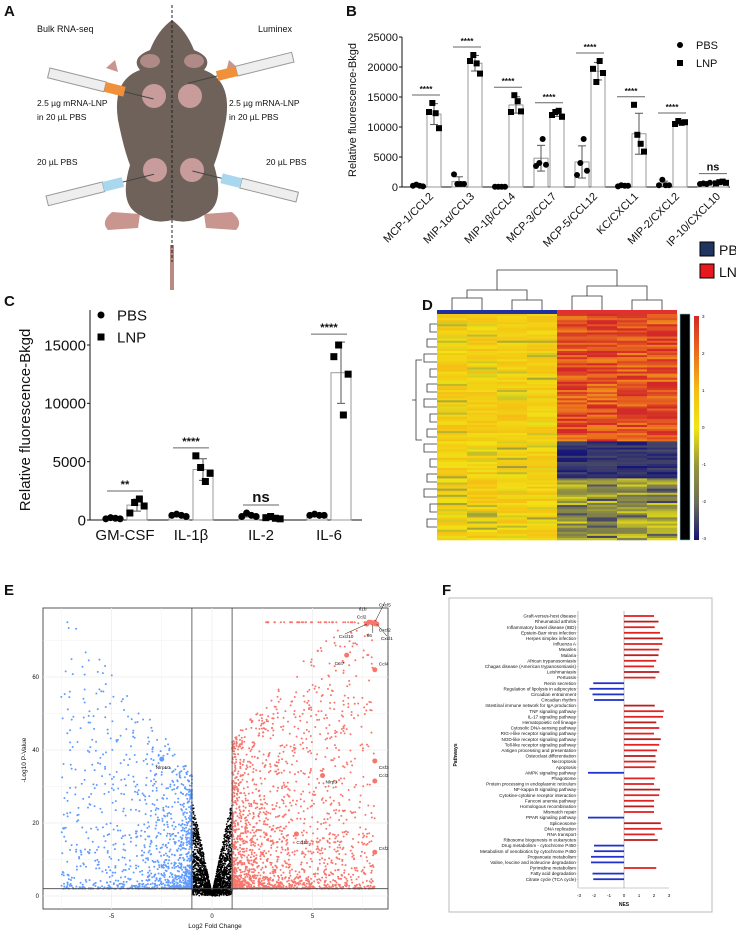 The height and width of the screenshot is (930, 736). I want to click on legend-marker-pbs, so click(101, 315).